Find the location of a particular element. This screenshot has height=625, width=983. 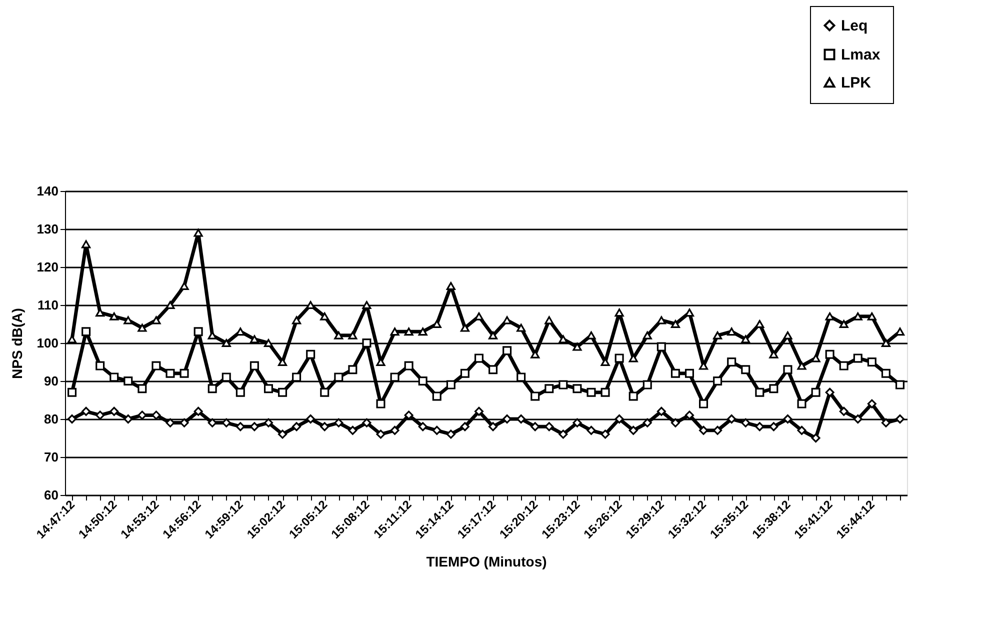

y-tick-label: 70 is located at coordinates (51, 457).